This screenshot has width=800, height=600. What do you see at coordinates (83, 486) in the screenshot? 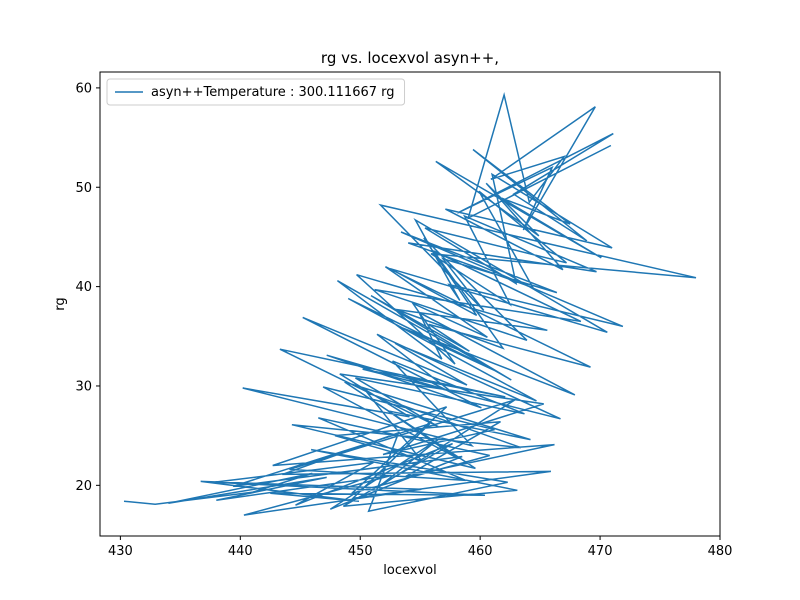
I see `y-tick-label-0: 20` at bounding box center [83, 486].